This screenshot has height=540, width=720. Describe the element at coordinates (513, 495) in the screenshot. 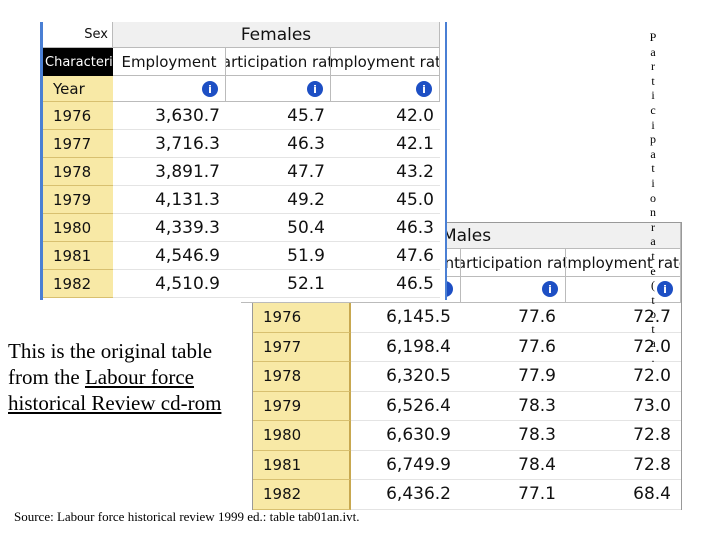

I see `value-cell: 77.1` at that location.